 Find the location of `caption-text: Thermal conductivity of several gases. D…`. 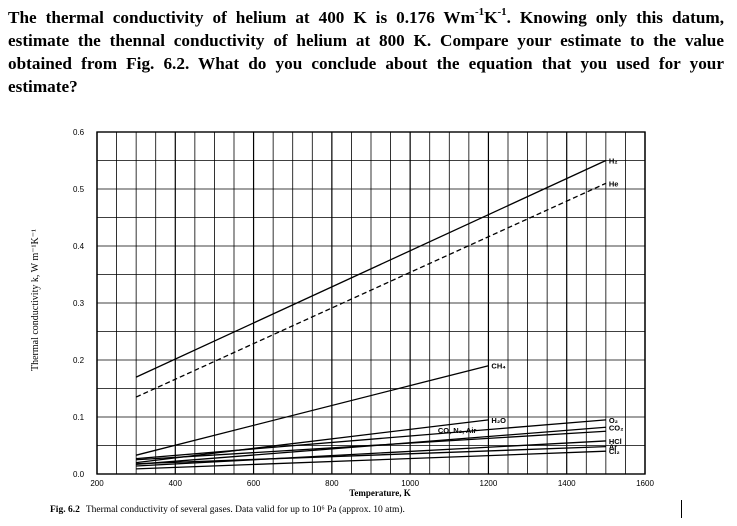

caption-text: Thermal conductivity of several gases. D… is located at coordinates (245, 509).